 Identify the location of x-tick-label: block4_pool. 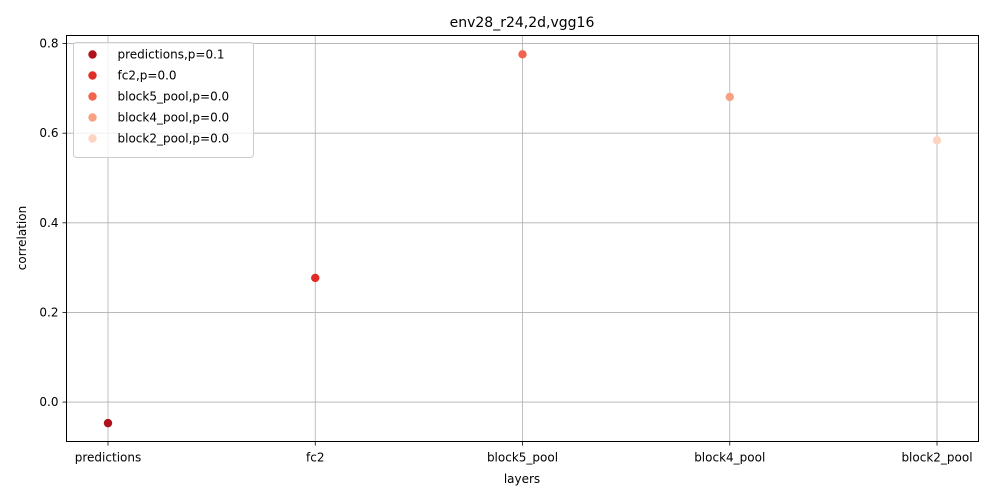
(729, 458).